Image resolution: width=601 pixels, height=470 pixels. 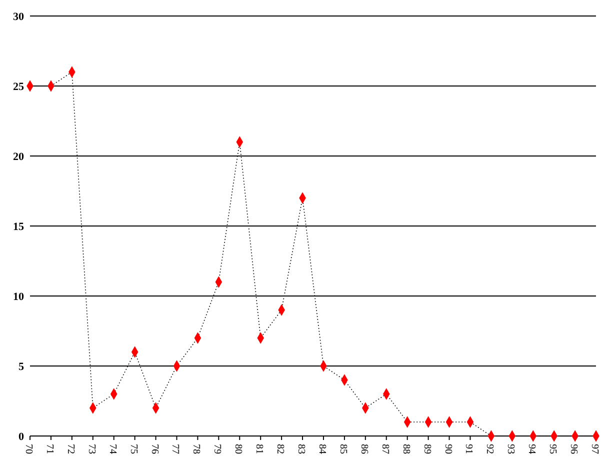 What do you see at coordinates (322, 449) in the screenshot?
I see `x-tick-label: 84` at bounding box center [322, 449].